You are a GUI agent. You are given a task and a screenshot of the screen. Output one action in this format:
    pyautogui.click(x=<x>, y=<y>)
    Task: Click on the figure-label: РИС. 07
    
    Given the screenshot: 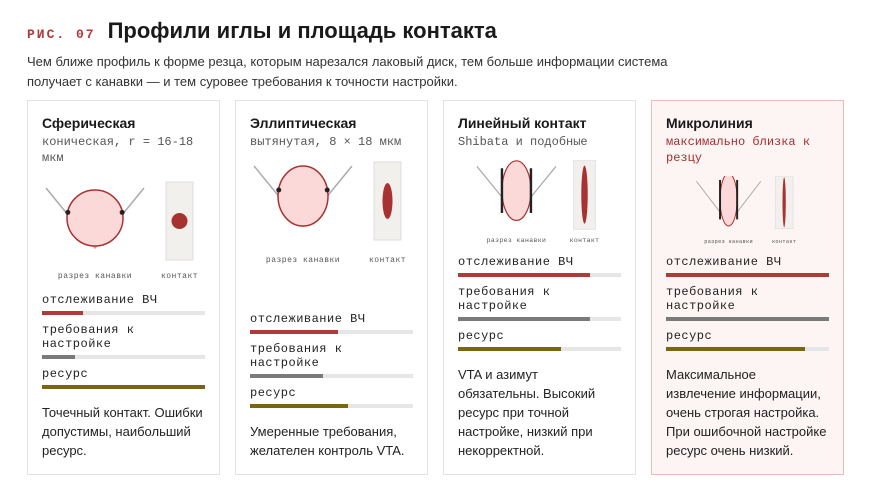 What is the action you would take?
    pyautogui.click(x=61, y=34)
    